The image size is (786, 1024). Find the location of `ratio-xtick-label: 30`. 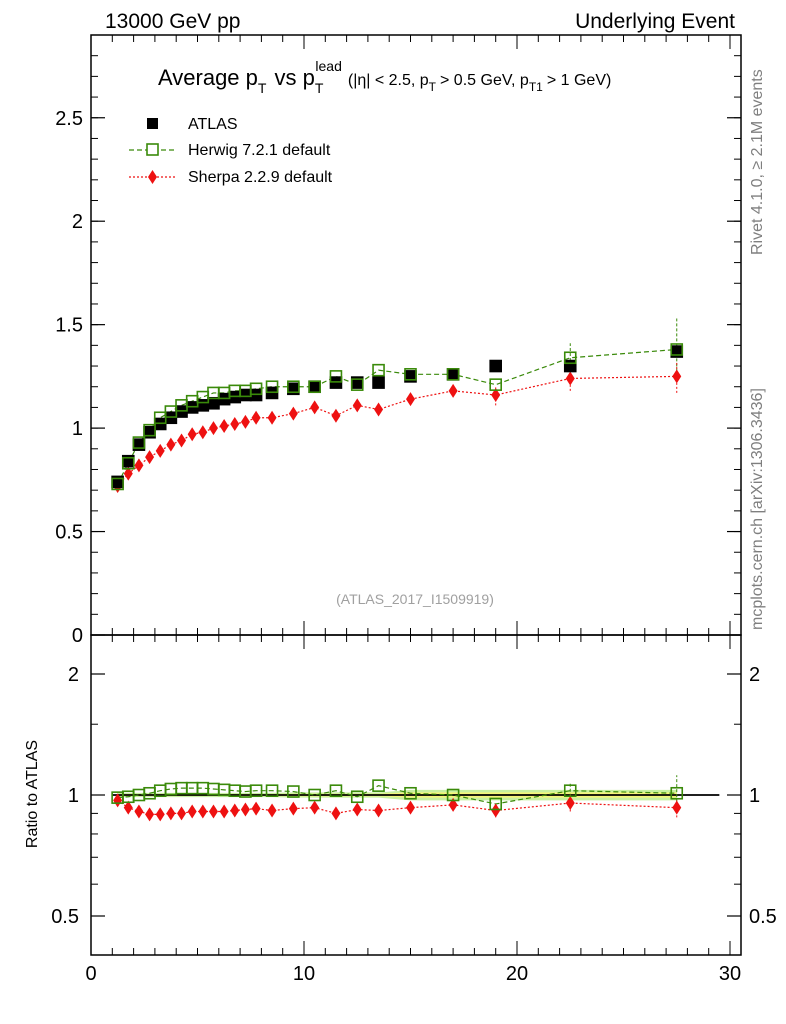

ratio-xtick-label: 30 is located at coordinates (730, 974).